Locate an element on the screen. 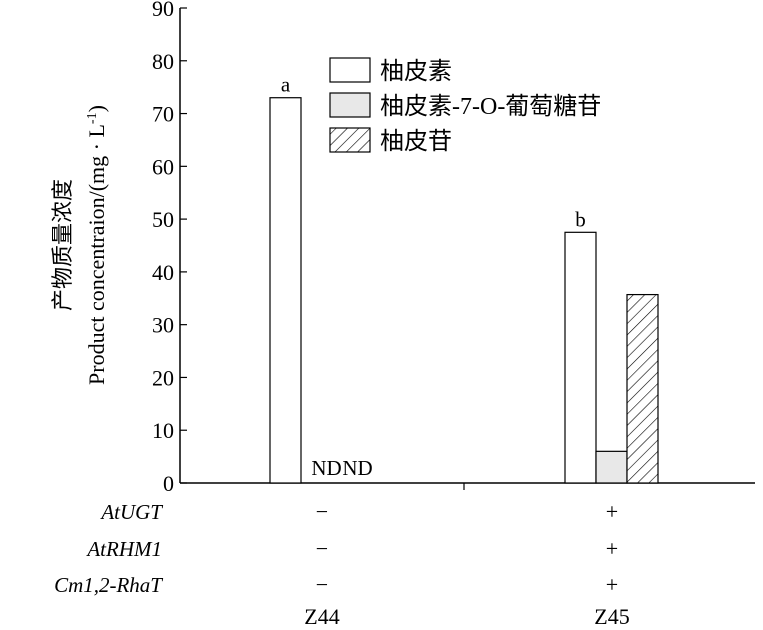 The width and height of the screenshot is (763, 630). legend-swatch-gray is located at coordinates (350, 105).